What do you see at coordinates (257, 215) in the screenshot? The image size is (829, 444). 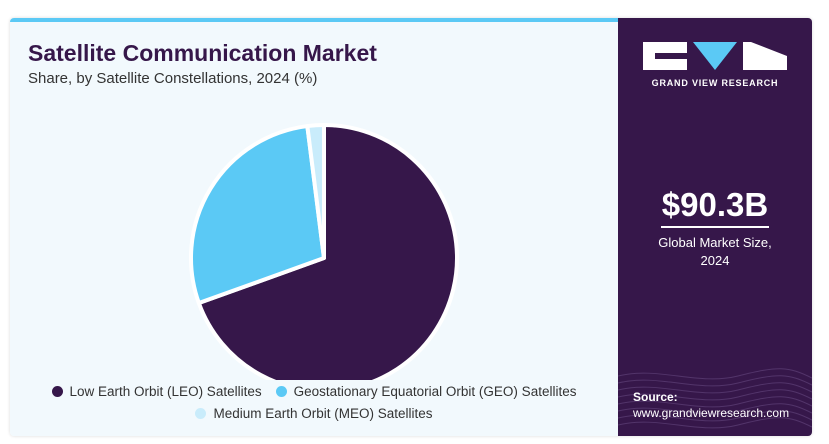 I see `pie-slice-geo` at bounding box center [257, 215].